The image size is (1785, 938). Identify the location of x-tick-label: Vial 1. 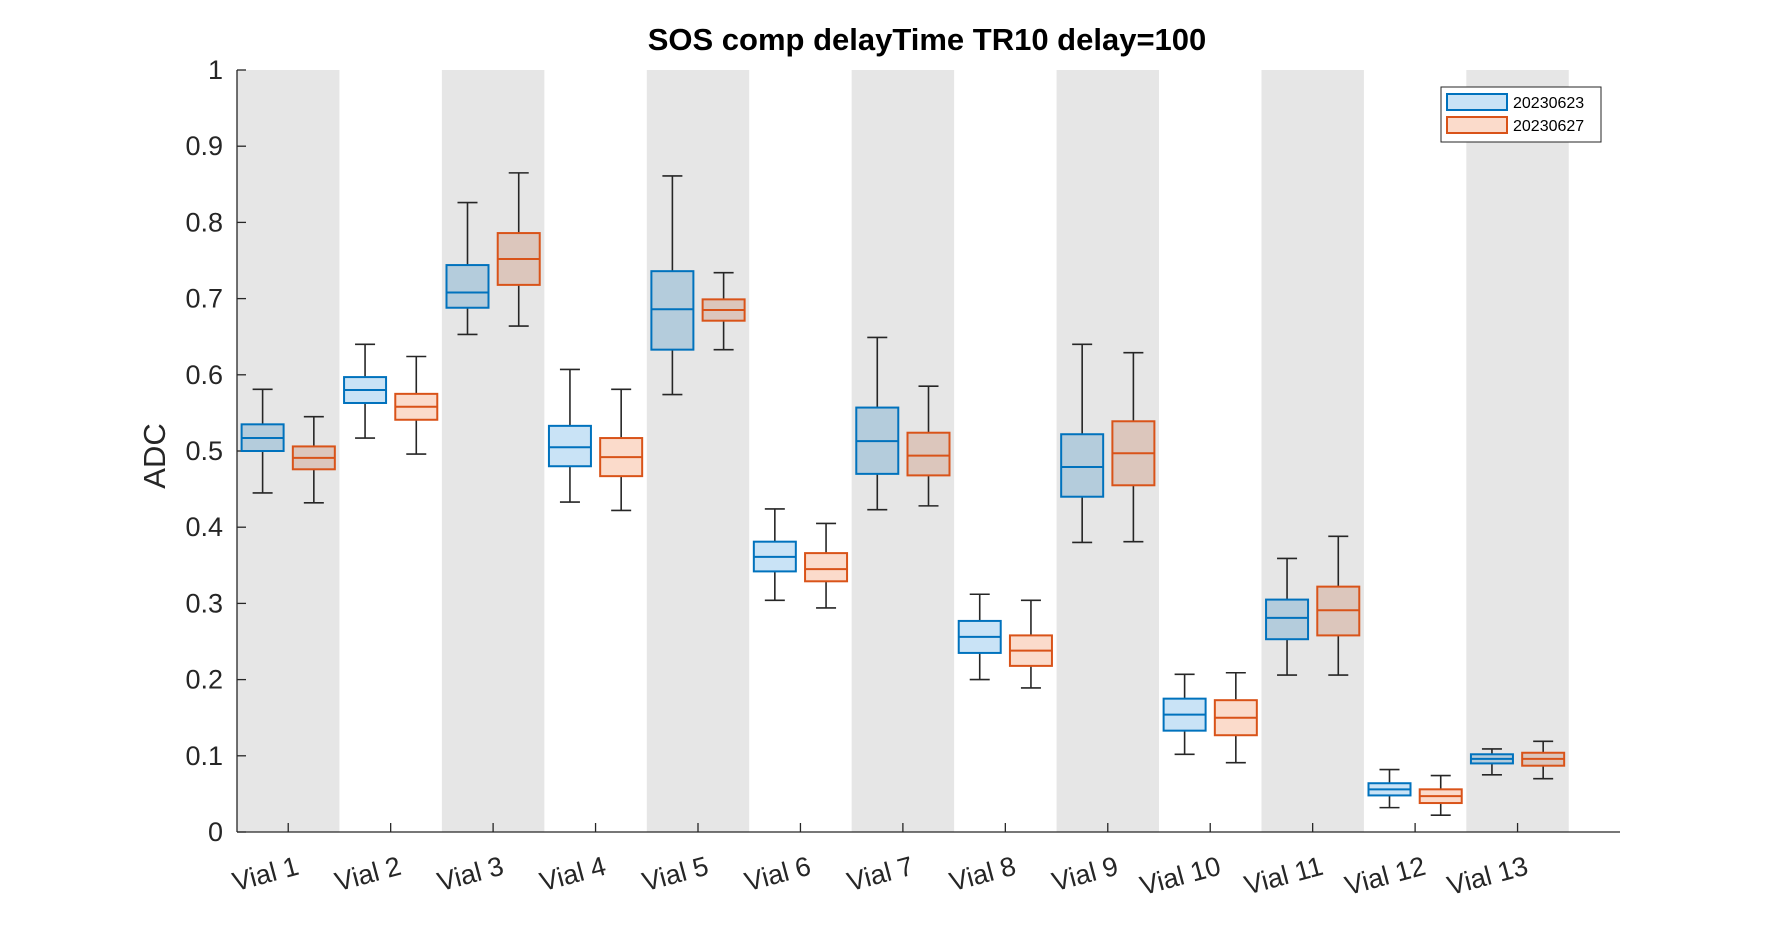
(265, 874).